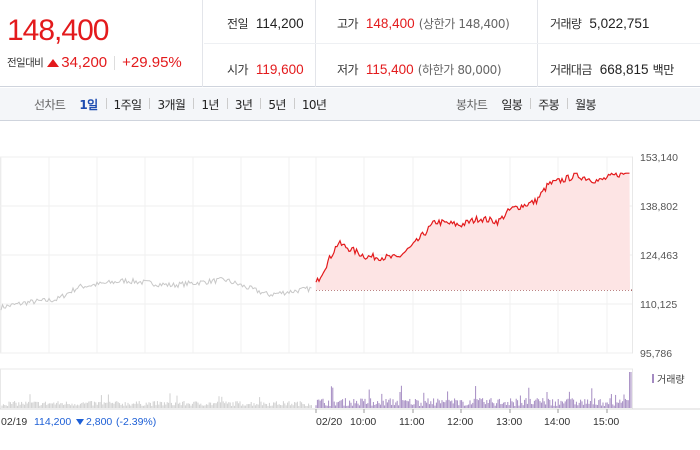 This screenshot has height=450, width=700. Describe the element at coordinates (237, 70) in the screenshot. I see `open-label: 시가` at that location.